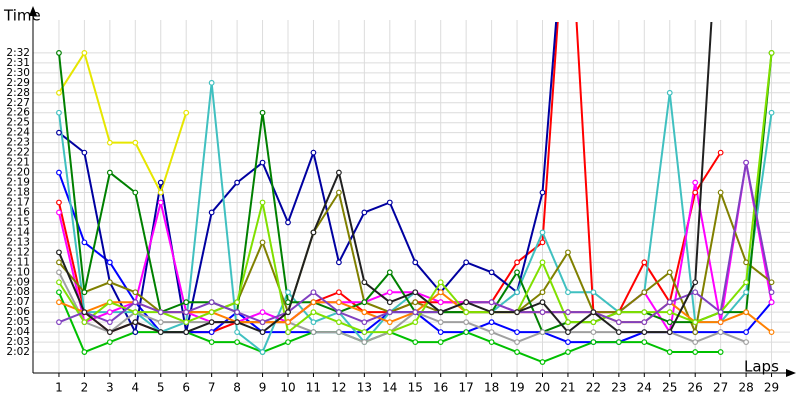  I want to click on x-tick-label: 6, so click(186, 388).